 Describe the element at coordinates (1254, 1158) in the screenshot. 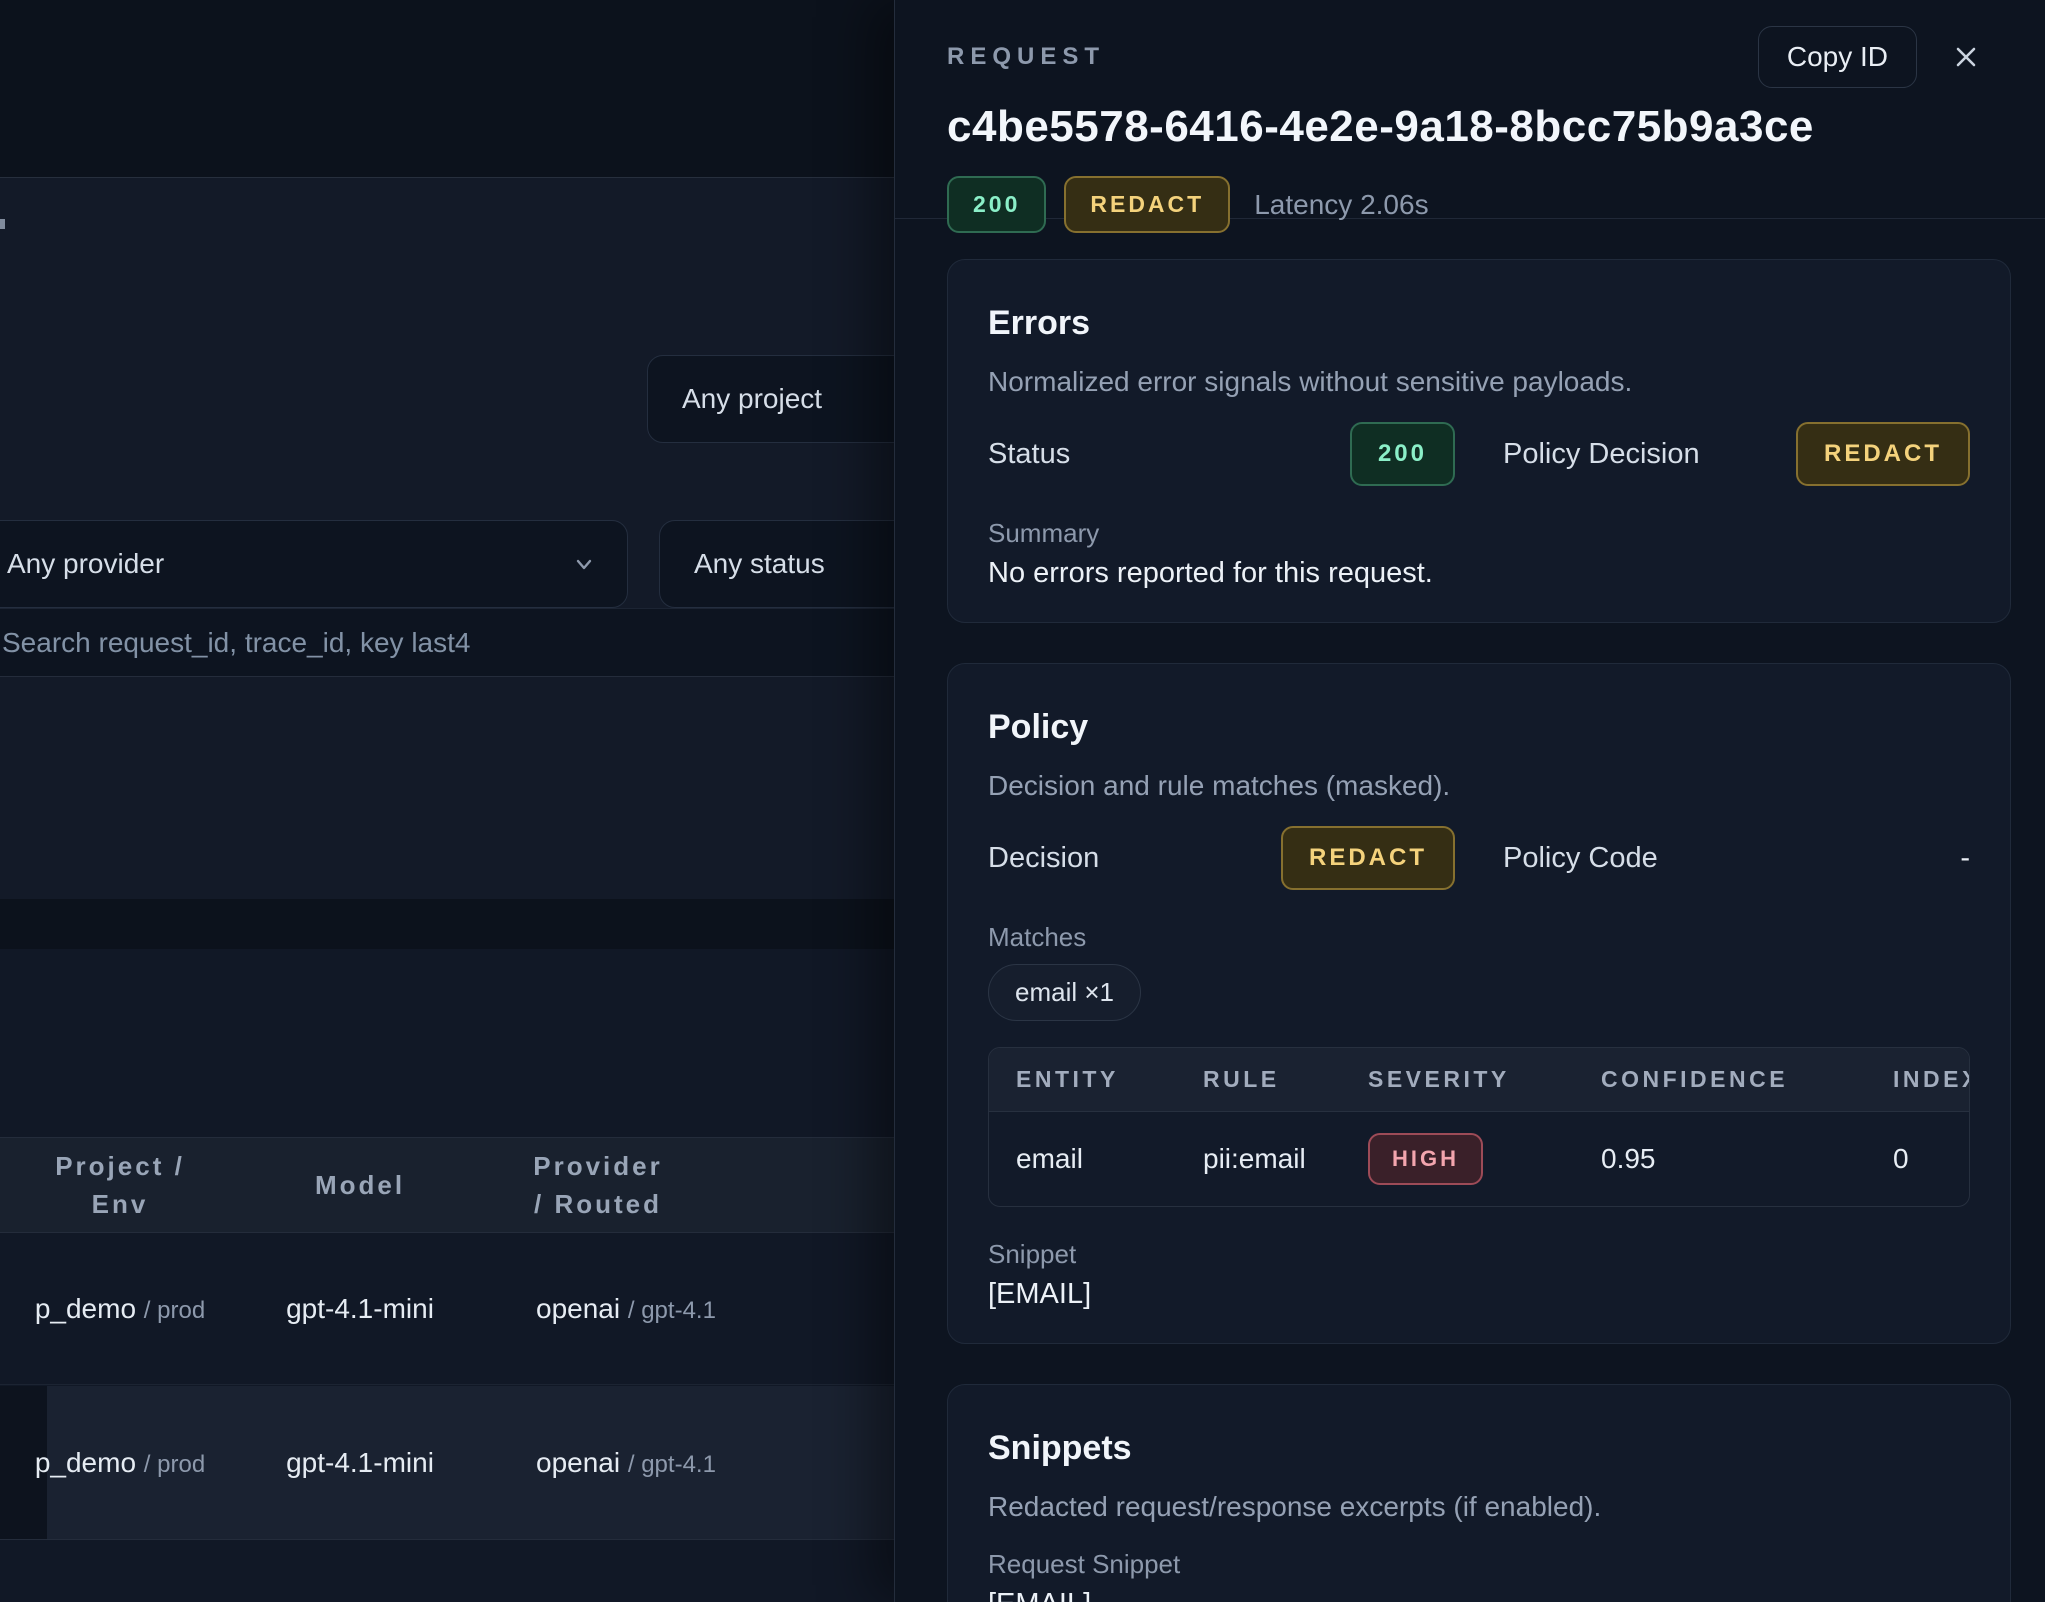

I see `match-rule: pii:email` at that location.